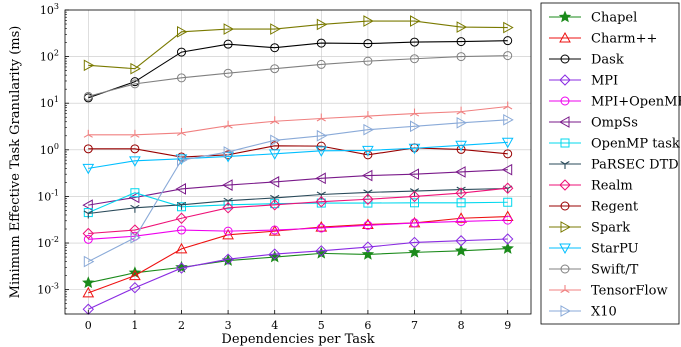 The height and width of the screenshot is (347, 681). I want to click on x-tick-label: 4, so click(274, 325).